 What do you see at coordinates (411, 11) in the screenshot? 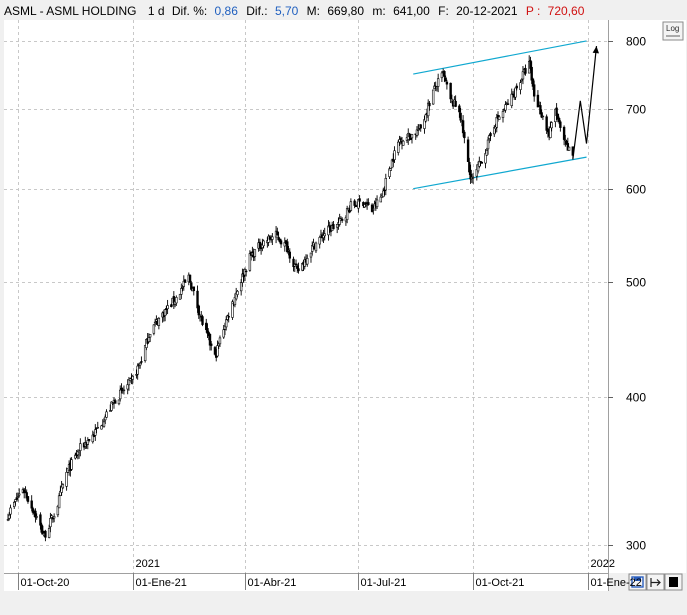
I see `min-value: 641,00` at bounding box center [411, 11].